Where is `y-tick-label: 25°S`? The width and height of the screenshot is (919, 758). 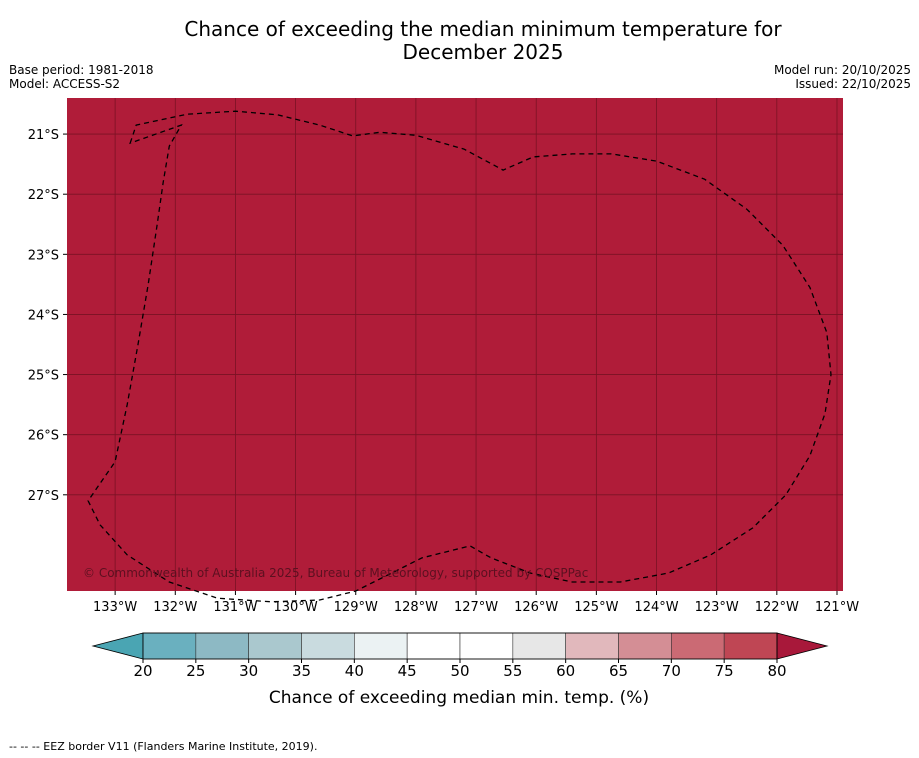 y-tick-label: 25°S is located at coordinates (43, 376).